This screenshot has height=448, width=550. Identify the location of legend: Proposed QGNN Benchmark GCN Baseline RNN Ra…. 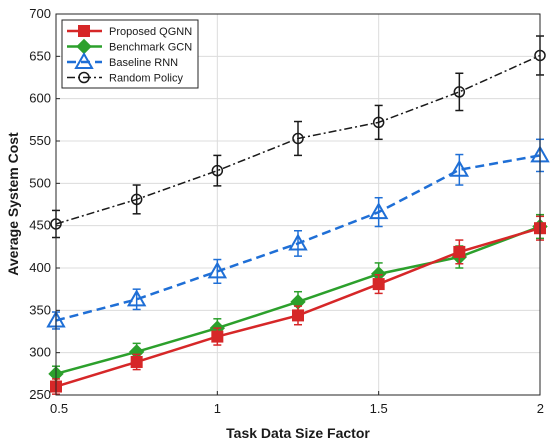
(130, 54).